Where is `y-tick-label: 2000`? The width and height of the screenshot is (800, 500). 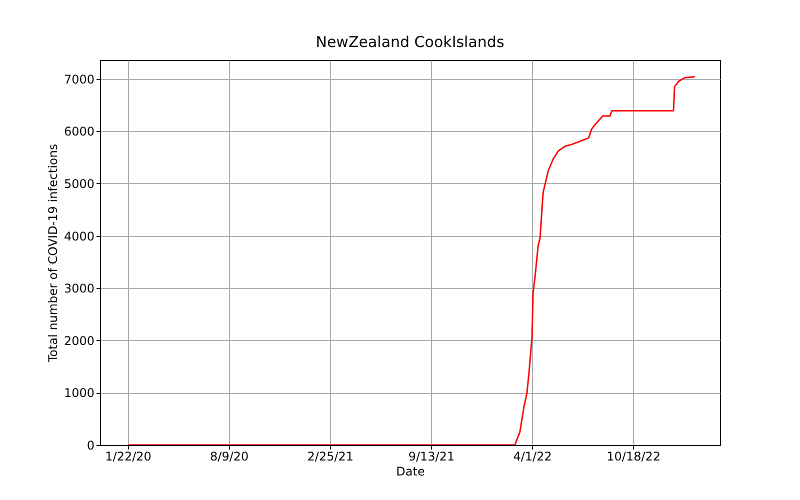
y-tick-label: 2000 is located at coordinates (79, 341).